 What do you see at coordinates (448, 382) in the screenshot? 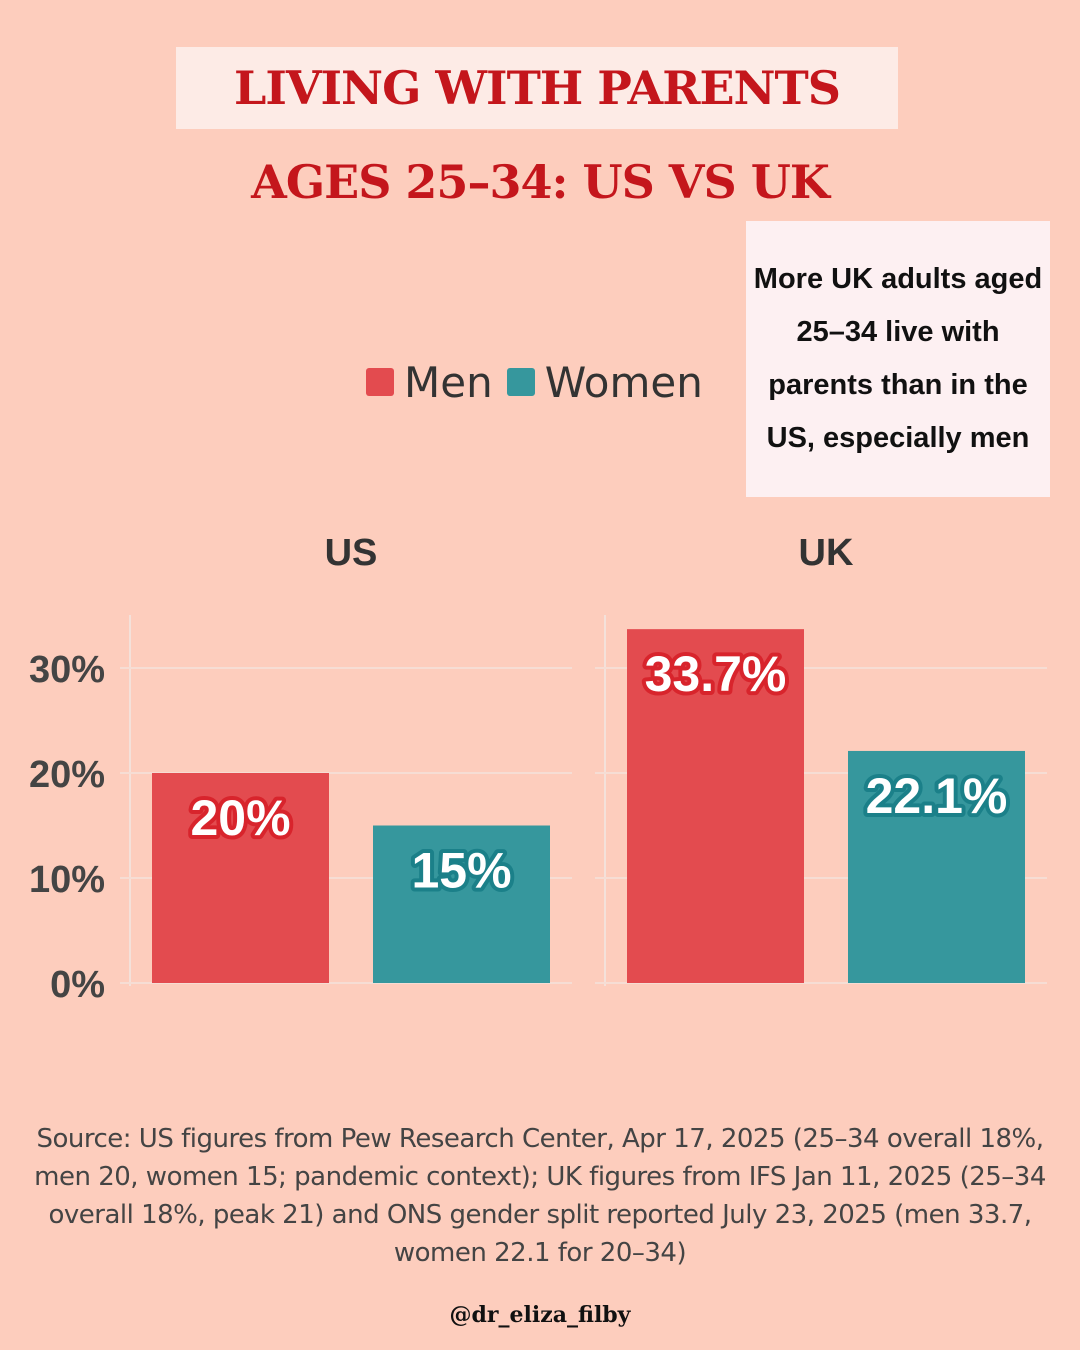
I see `legend-label-men: Men` at bounding box center [448, 382].